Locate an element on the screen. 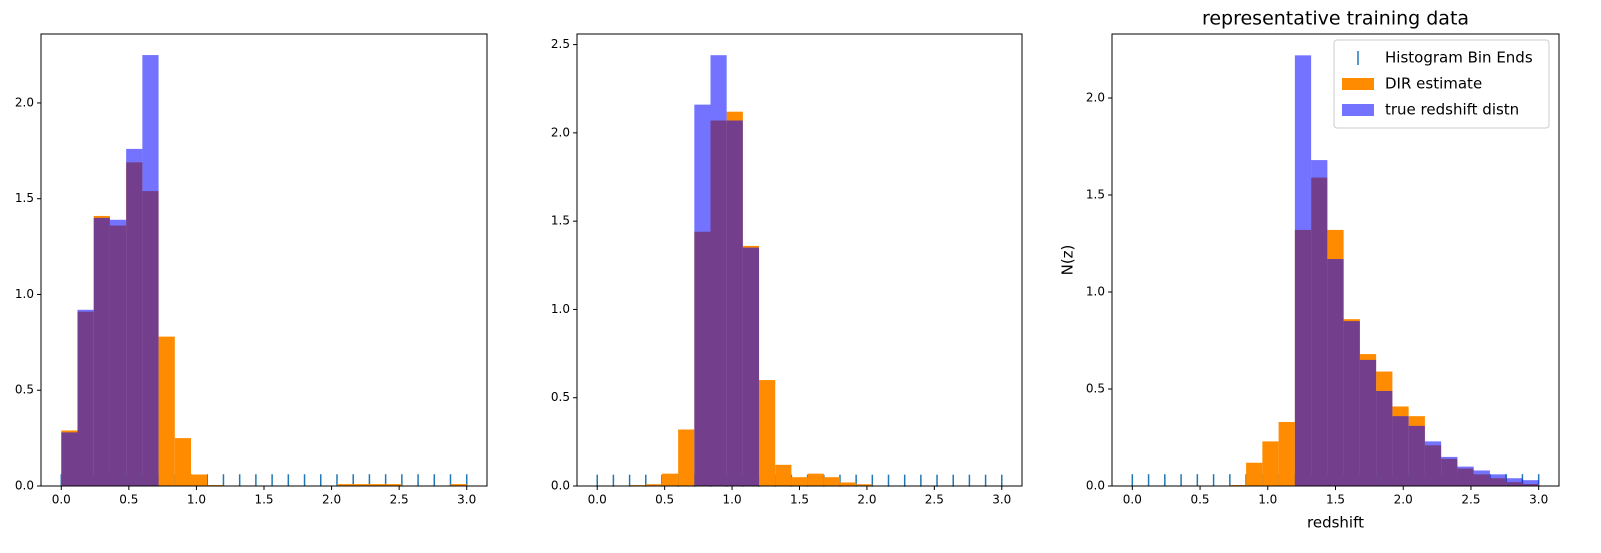  y-tick-label: 2.5 is located at coordinates (560, 44).